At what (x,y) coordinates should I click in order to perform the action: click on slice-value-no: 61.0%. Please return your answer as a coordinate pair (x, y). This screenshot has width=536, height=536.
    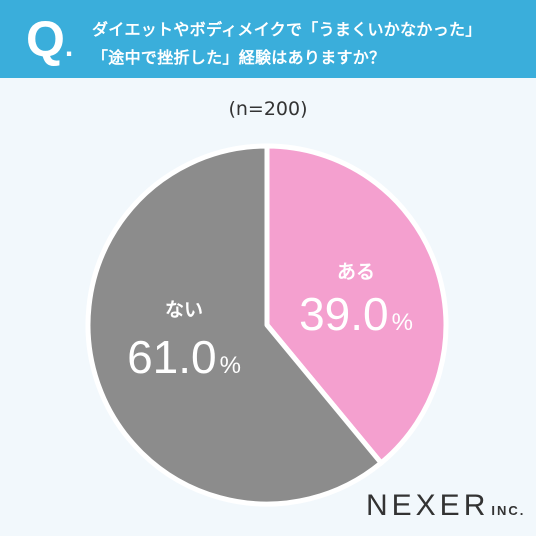
    Looking at the image, I should click on (184, 357).